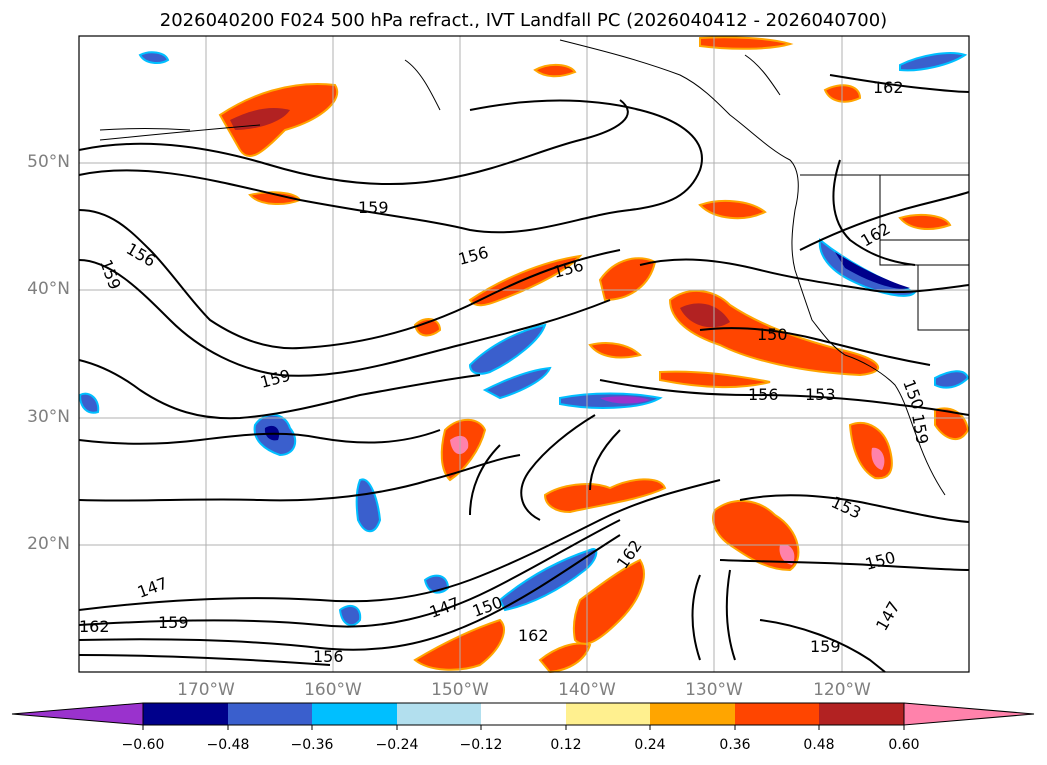 The image size is (1047, 765). I want to click on colorbar-tick-label: −0.48, so click(228, 745).